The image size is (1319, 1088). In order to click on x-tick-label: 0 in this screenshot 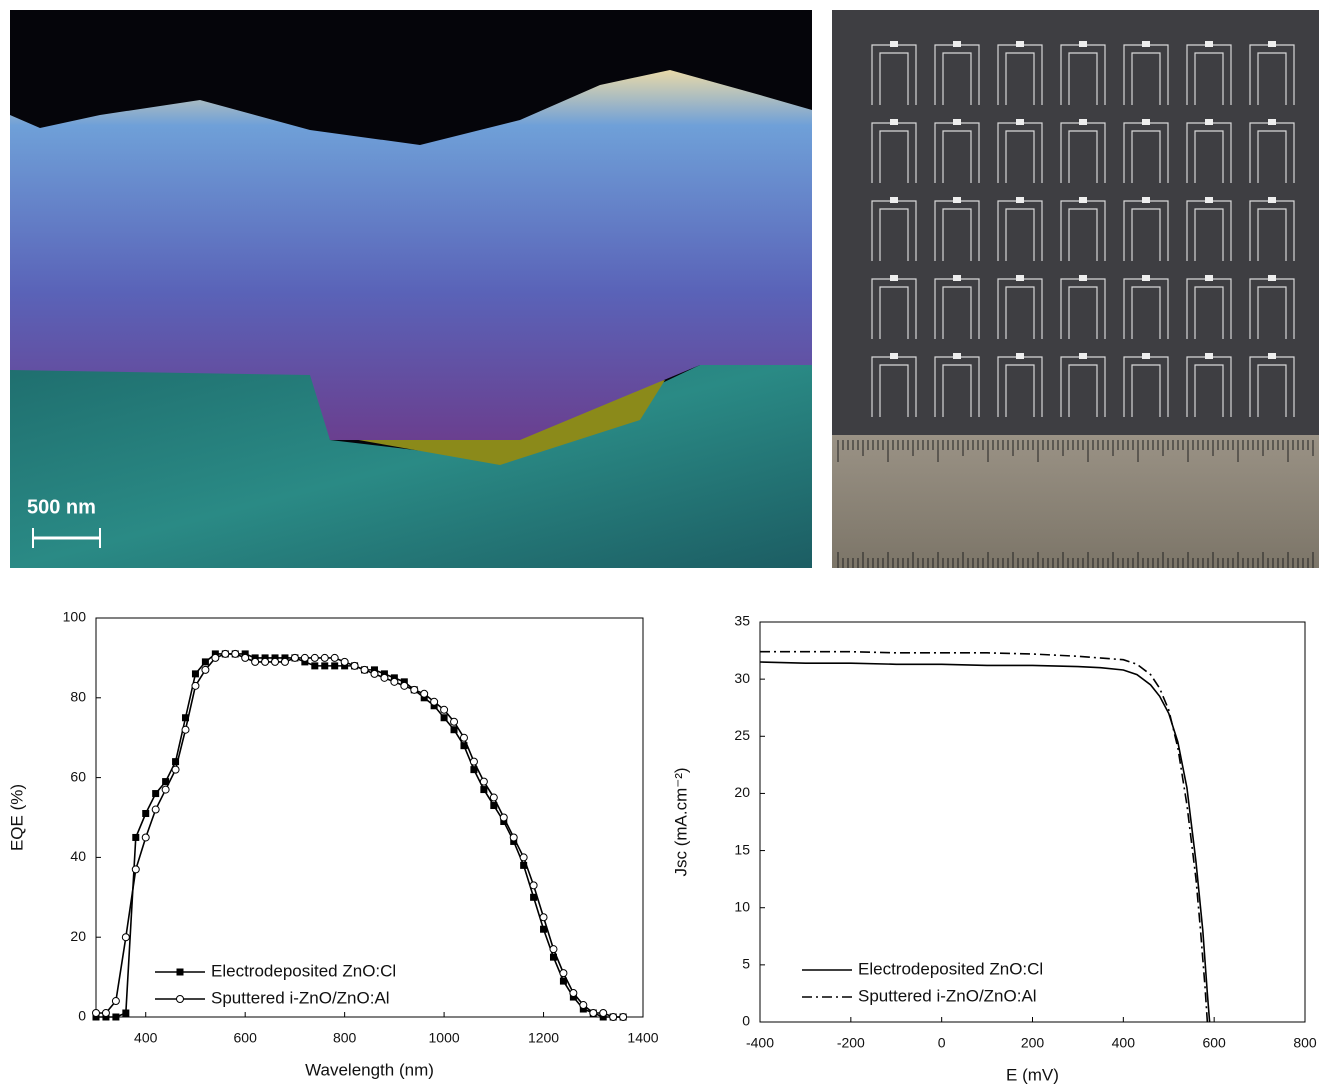, I will do `click(942, 1043)`.